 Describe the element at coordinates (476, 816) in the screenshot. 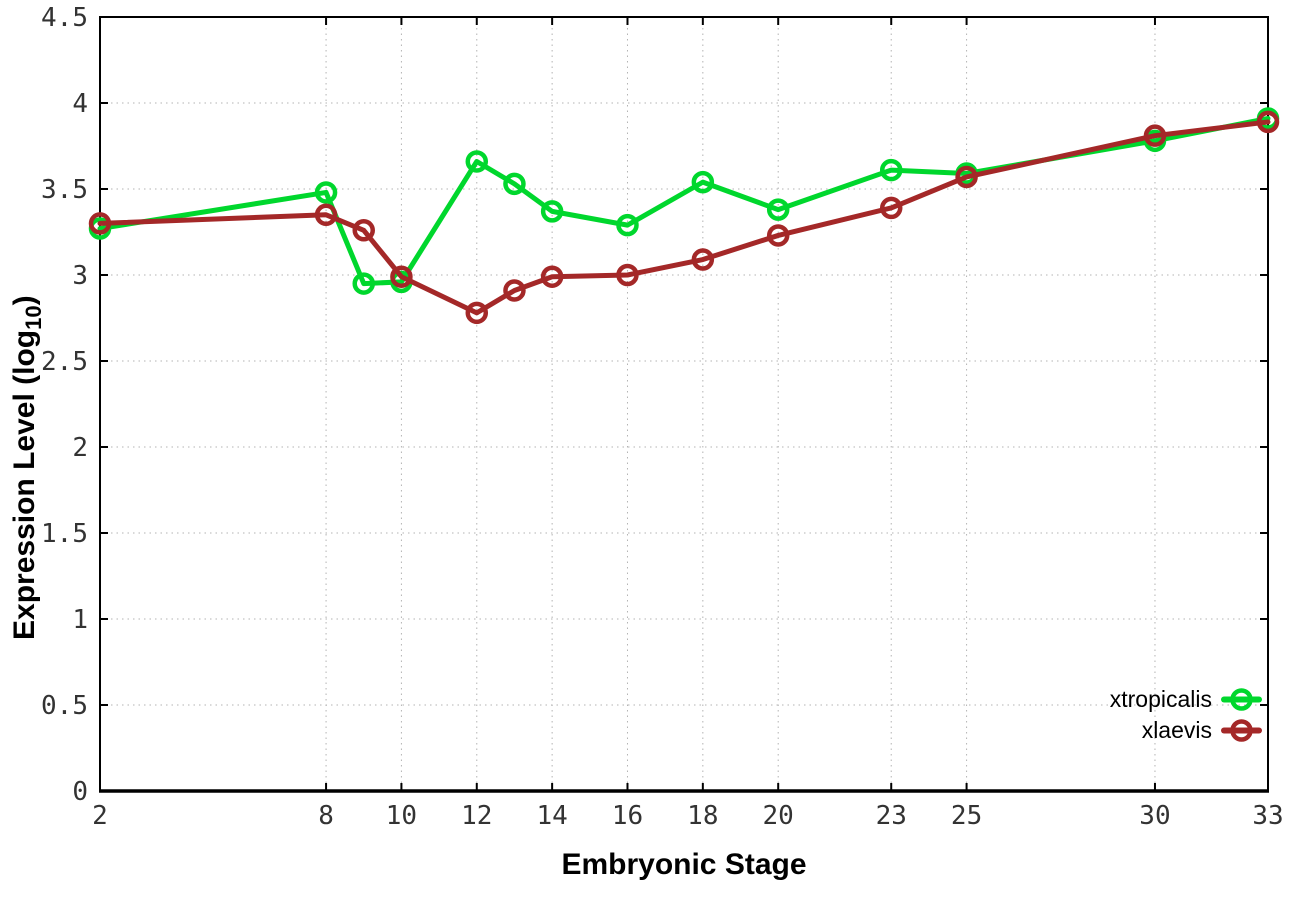

I see `x-tick-label: 12` at that location.